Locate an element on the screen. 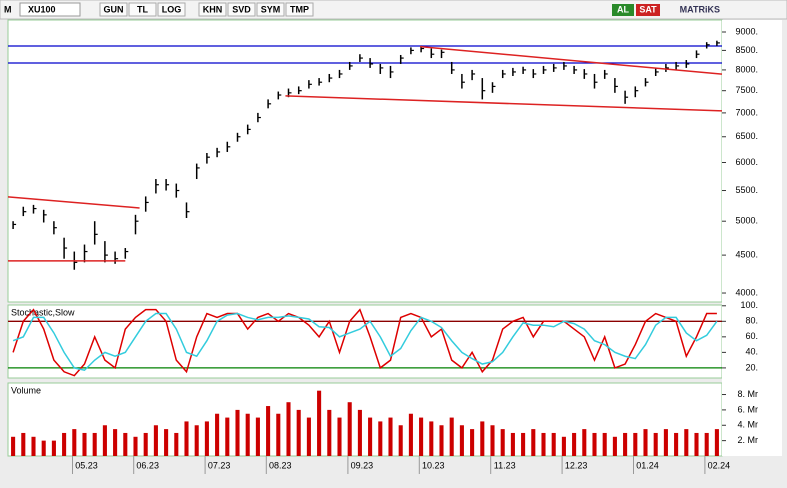  tool-button-label: KHN is located at coordinates (213, 9).